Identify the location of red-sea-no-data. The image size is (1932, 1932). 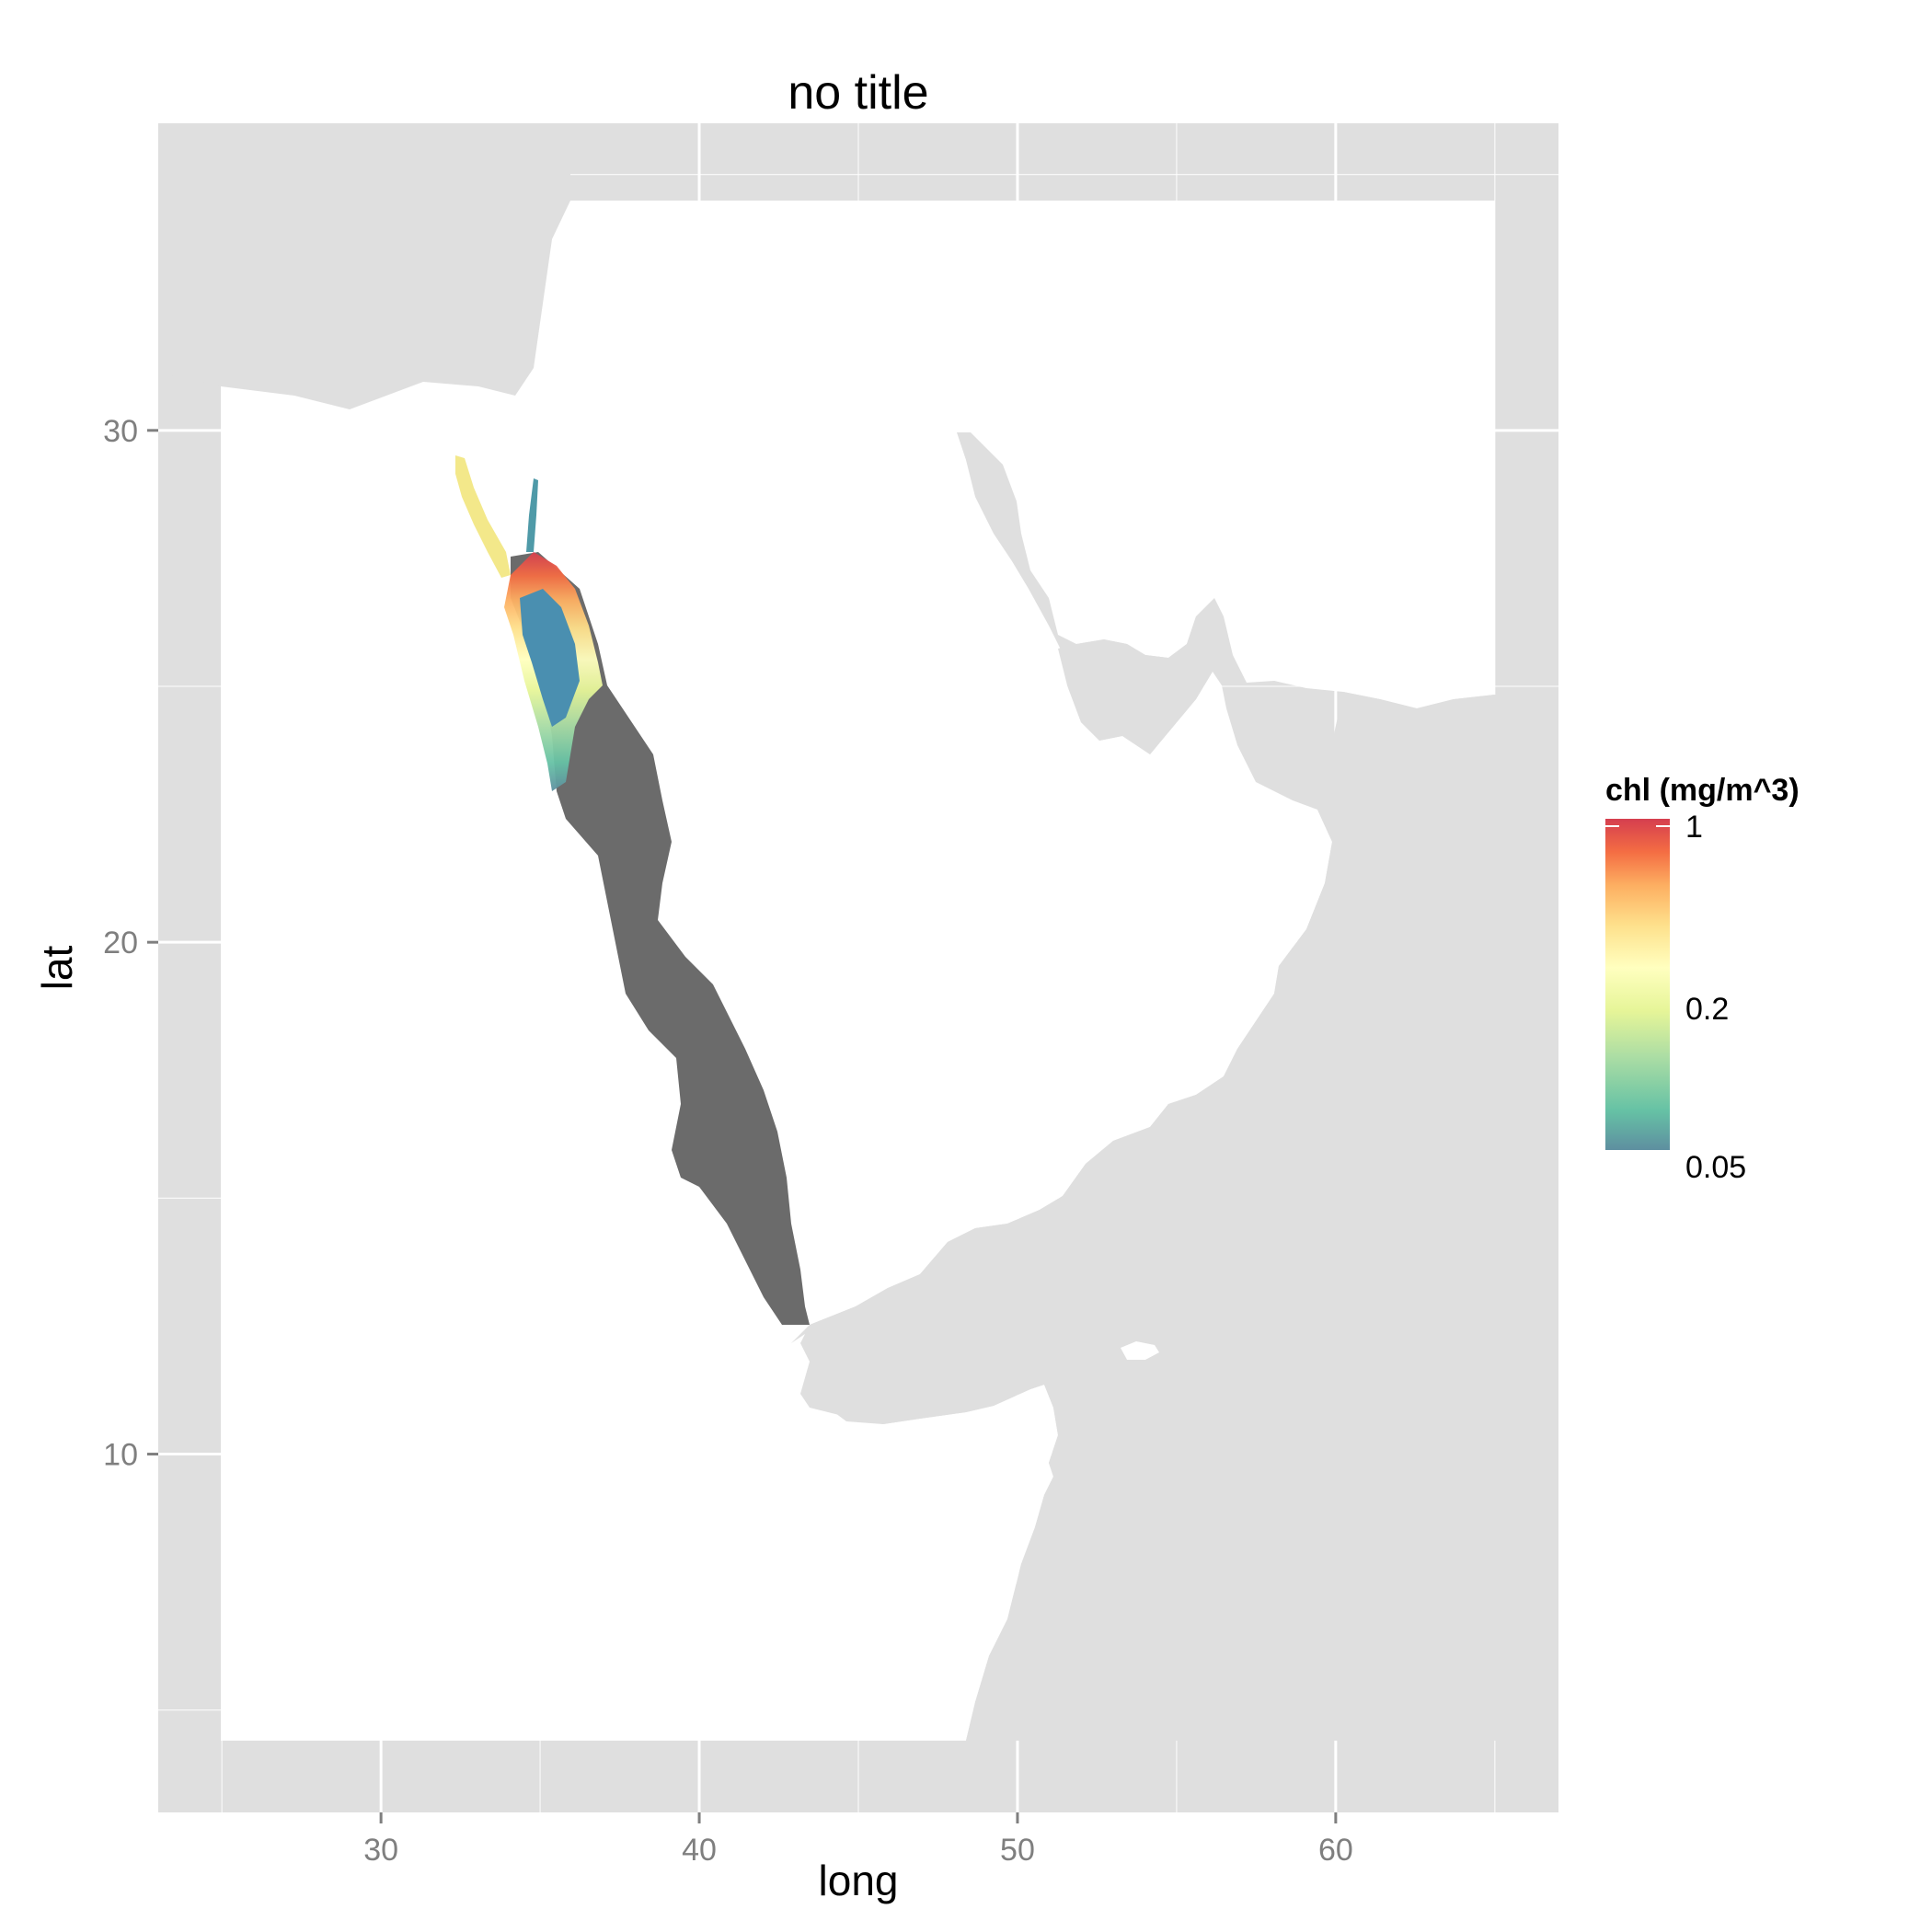
(660, 938).